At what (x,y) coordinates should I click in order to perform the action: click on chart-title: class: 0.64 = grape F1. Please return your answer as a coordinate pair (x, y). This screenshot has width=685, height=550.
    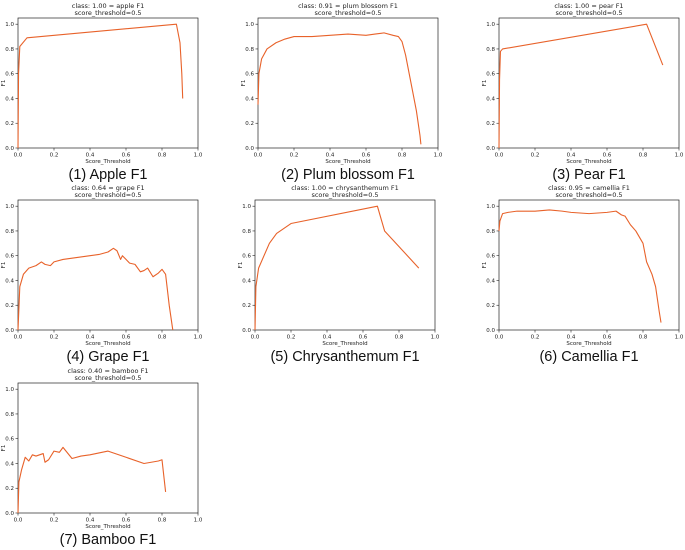
    Looking at the image, I should click on (107, 188).